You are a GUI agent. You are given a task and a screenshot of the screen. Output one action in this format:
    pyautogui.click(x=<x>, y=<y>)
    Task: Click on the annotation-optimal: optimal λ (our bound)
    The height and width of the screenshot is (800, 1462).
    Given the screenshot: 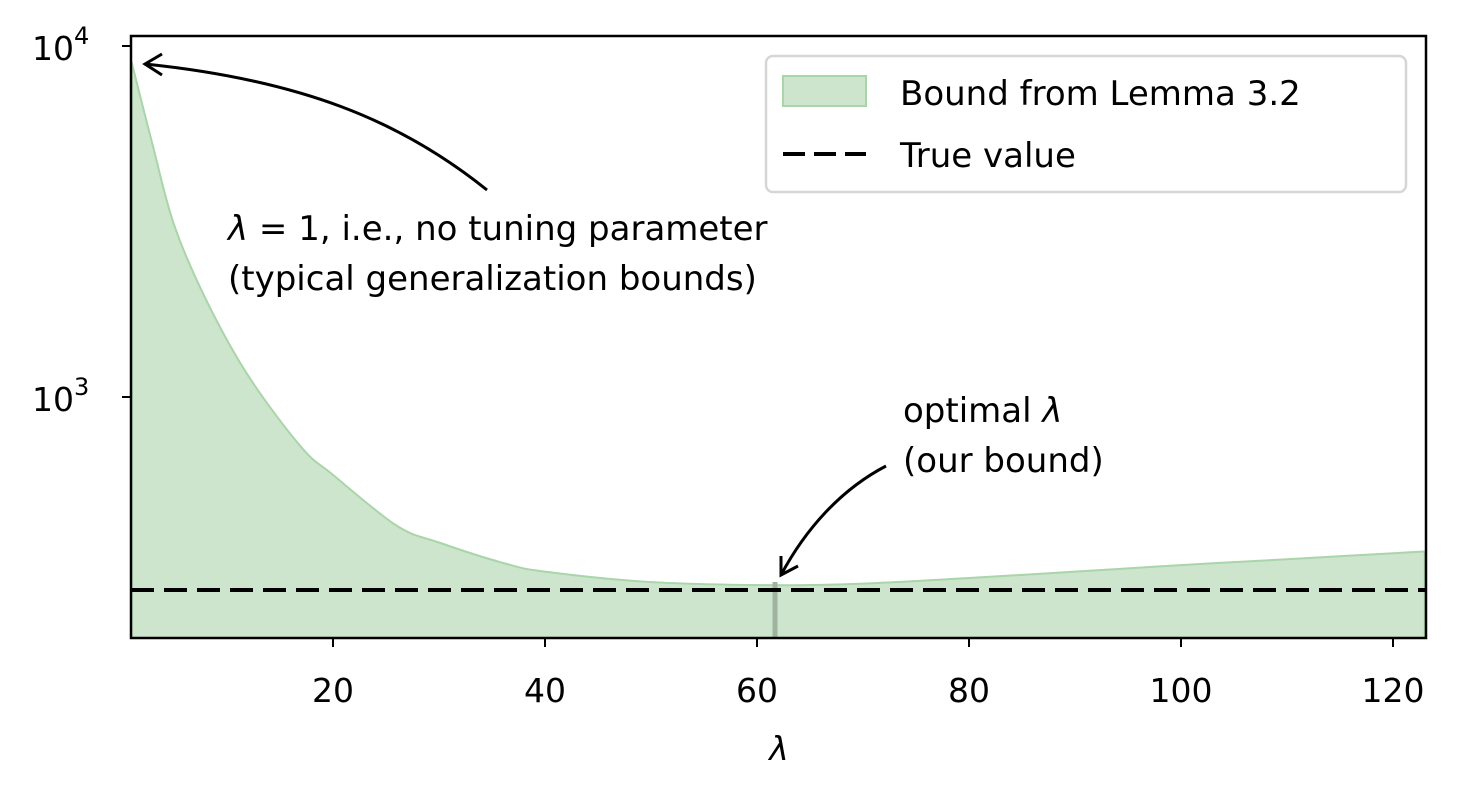 What is the action you would take?
    pyautogui.click(x=941, y=484)
    